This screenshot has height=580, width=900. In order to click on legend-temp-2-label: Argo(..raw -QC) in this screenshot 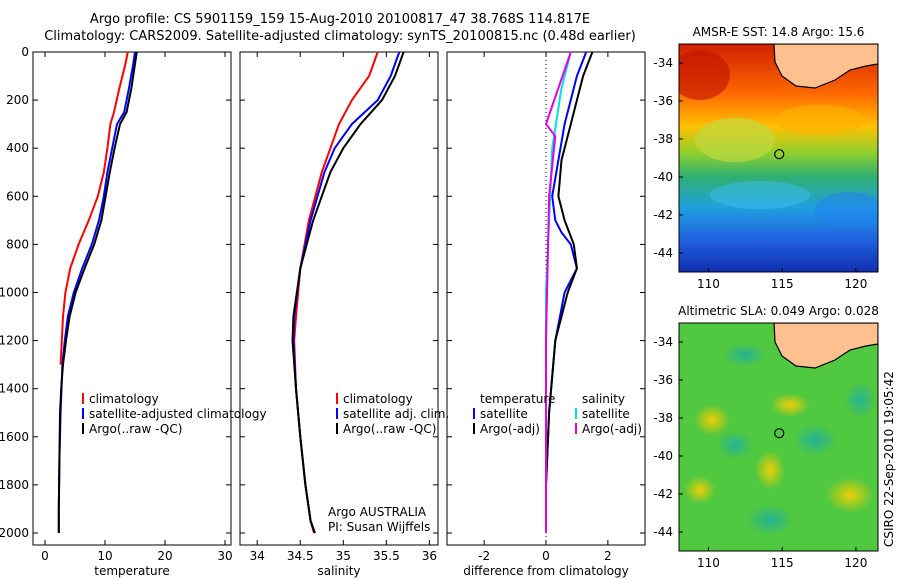, I will do `click(135, 429)`.